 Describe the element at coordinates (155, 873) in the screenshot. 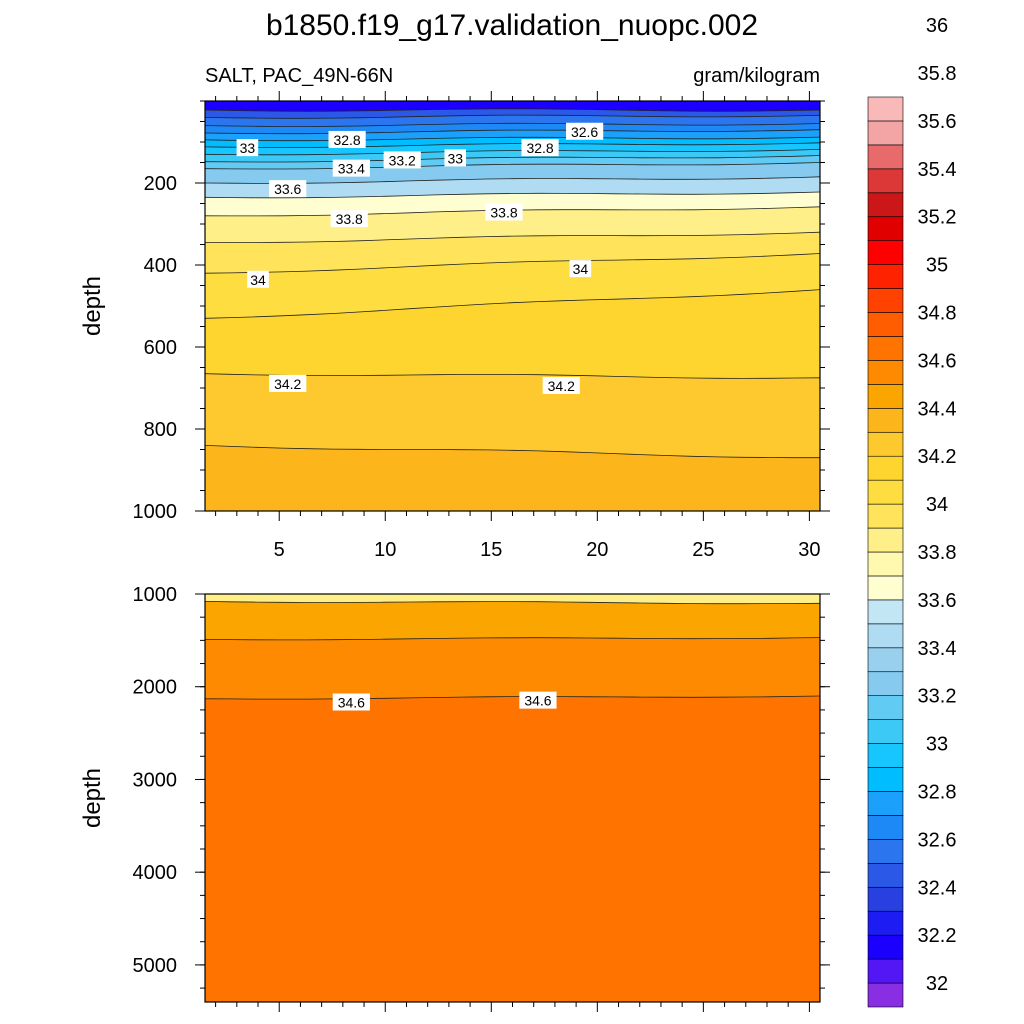

I see `y-tick-label: 4000` at that location.